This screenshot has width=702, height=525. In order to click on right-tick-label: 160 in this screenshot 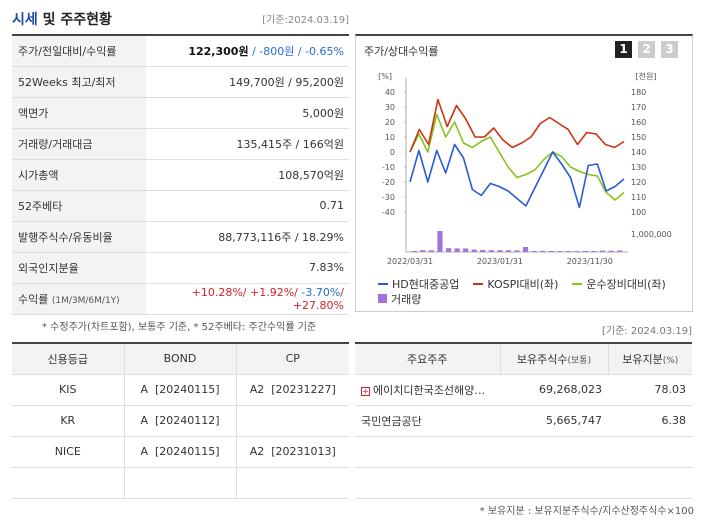, I will do `click(638, 122)`.